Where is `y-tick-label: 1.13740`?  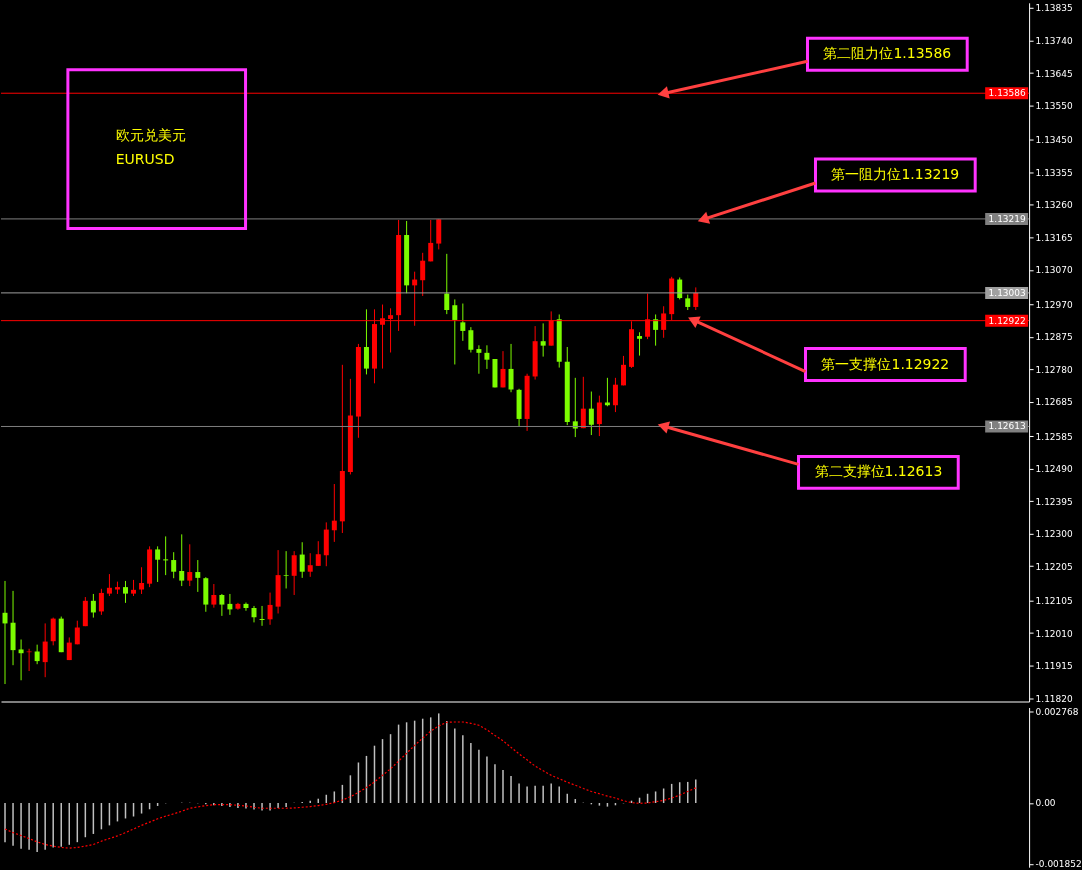 y-tick-label: 1.13740 is located at coordinates (1054, 40).